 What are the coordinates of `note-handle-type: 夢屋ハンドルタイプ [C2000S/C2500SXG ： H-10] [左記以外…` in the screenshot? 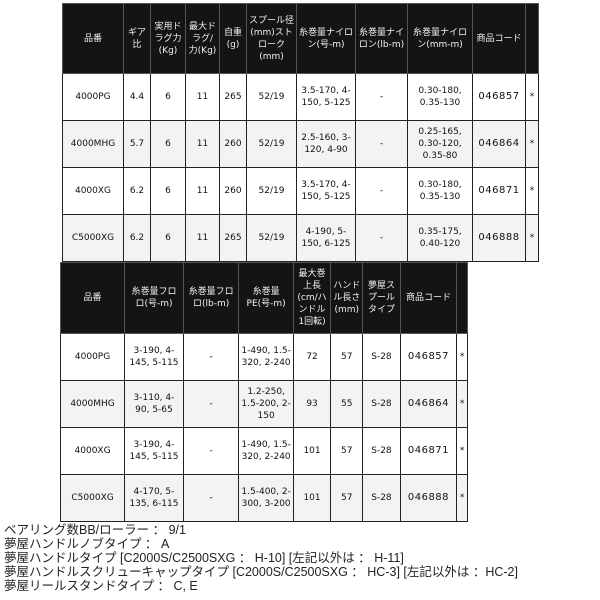 It's located at (204, 558).